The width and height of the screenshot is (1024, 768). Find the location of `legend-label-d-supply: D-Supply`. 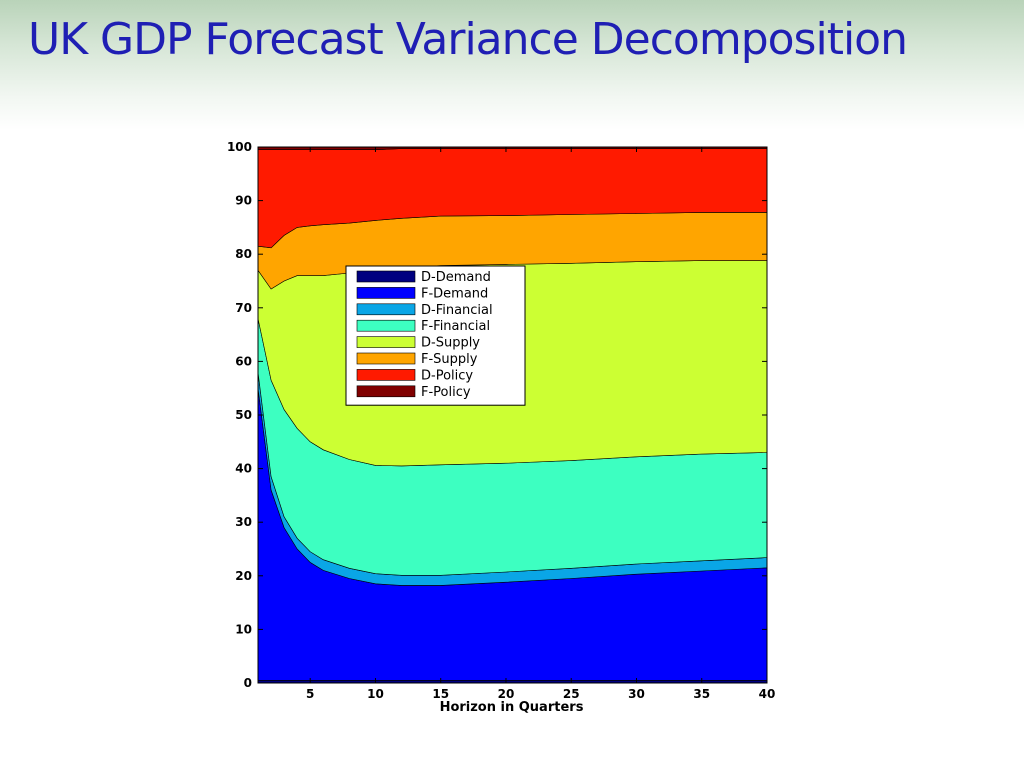

legend-label-d-supply: D-Supply is located at coordinates (450, 343).